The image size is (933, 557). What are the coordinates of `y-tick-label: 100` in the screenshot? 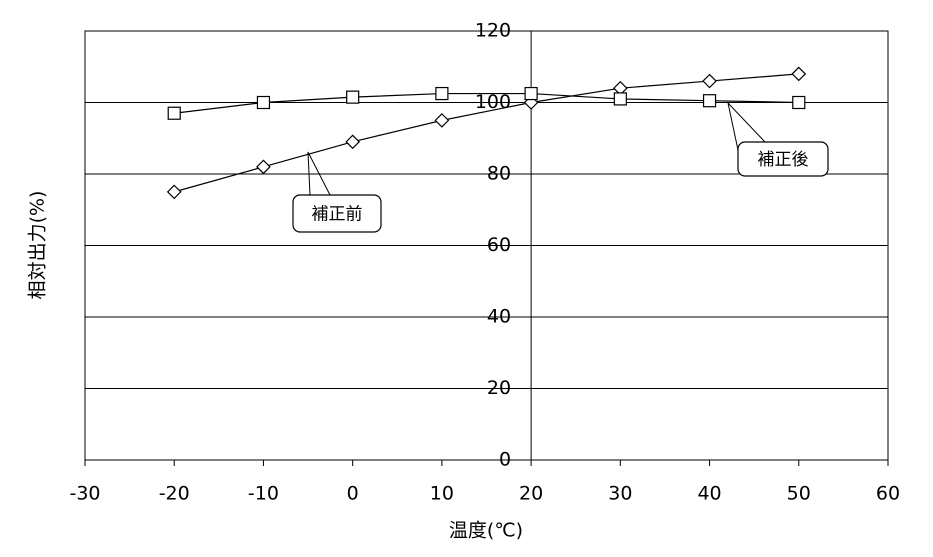 It's located at (493, 102).